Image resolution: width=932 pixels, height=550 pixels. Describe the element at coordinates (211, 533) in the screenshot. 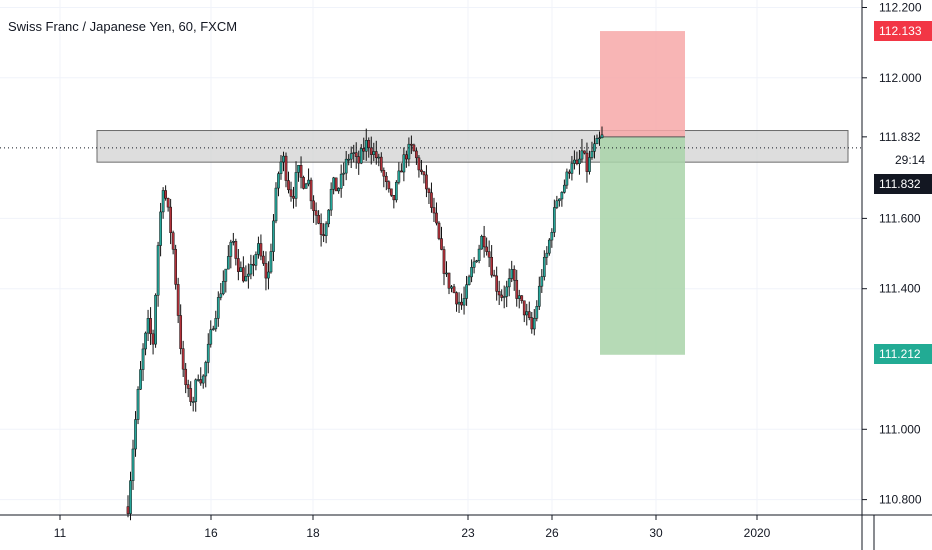

I see `x-tick-label: 16` at that location.